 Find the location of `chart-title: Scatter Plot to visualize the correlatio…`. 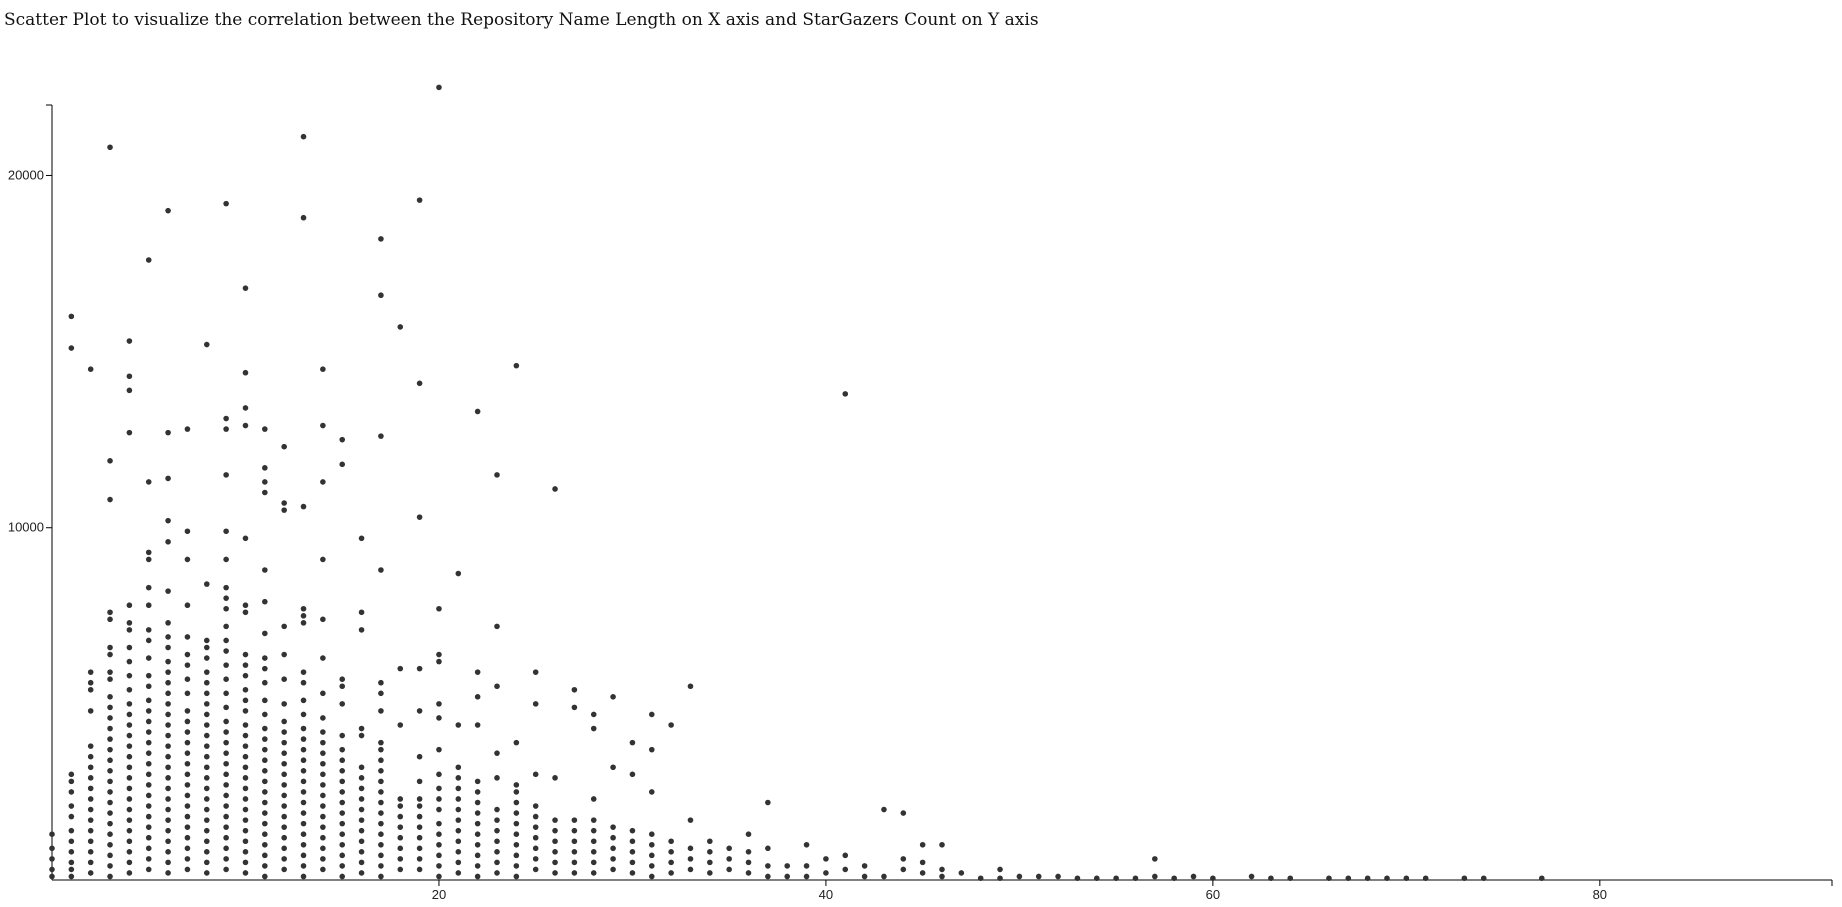

chart-title: Scatter Plot to visualize the correlatio… is located at coordinates (521, 20).